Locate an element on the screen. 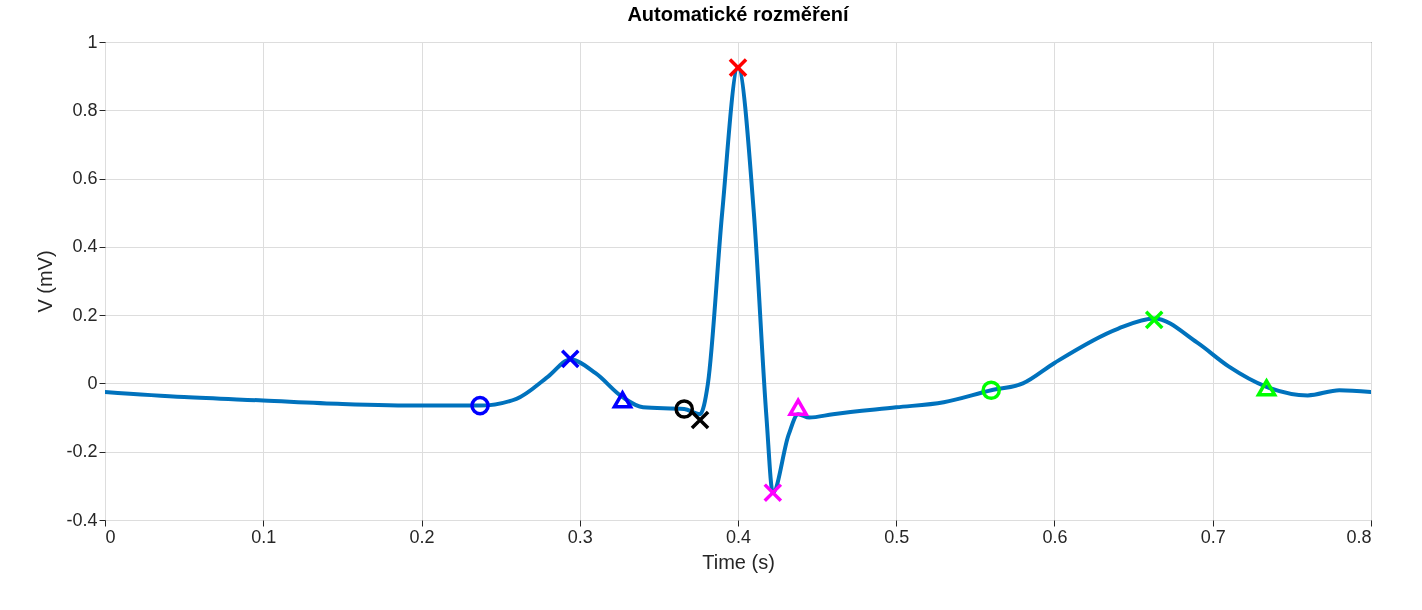 The height and width of the screenshot is (610, 1422). x-axis-title: Time (s) is located at coordinates (738, 561).